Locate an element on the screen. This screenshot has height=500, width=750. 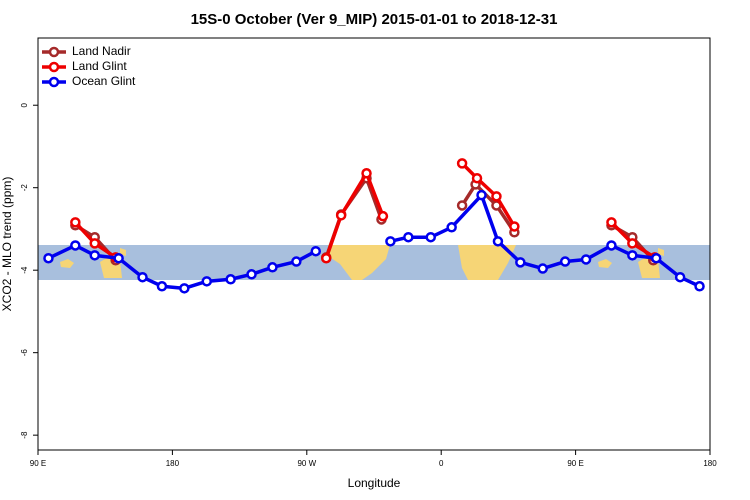
x-tick-label: 0 is located at coordinates (441, 463).